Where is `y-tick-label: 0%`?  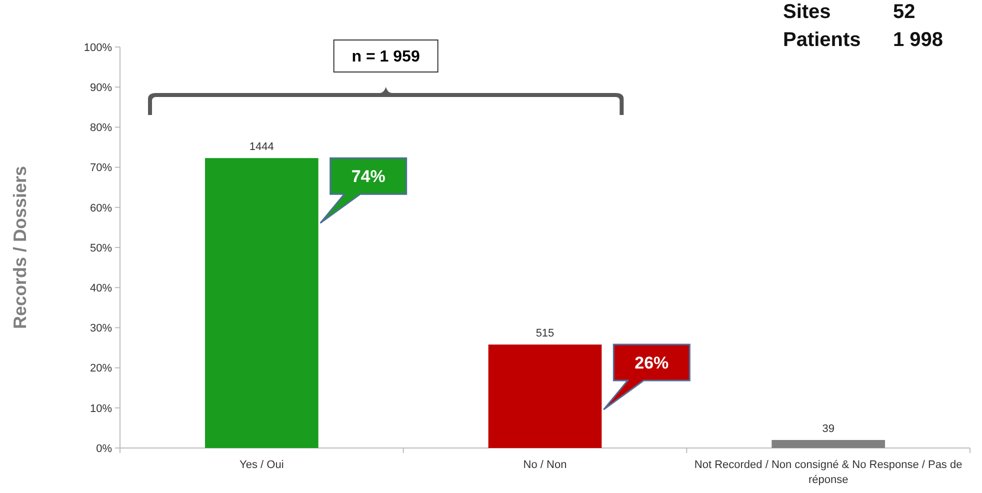
y-tick-label: 0% is located at coordinates (104, 448).